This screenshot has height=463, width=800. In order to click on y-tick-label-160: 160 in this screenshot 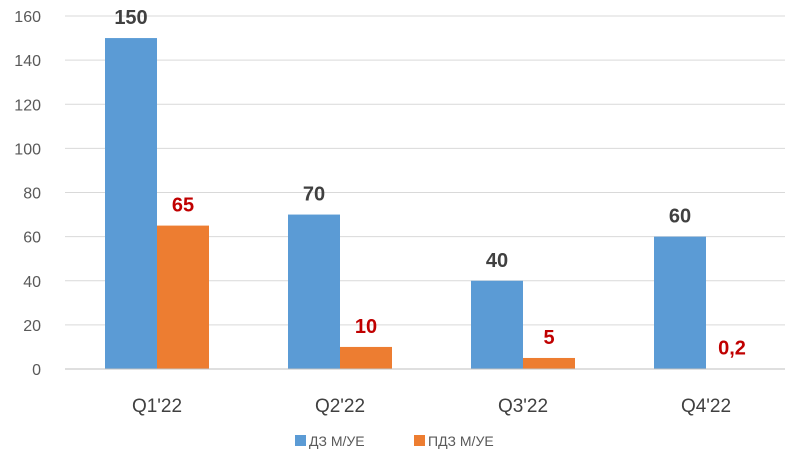, I will do `click(27, 17)`.